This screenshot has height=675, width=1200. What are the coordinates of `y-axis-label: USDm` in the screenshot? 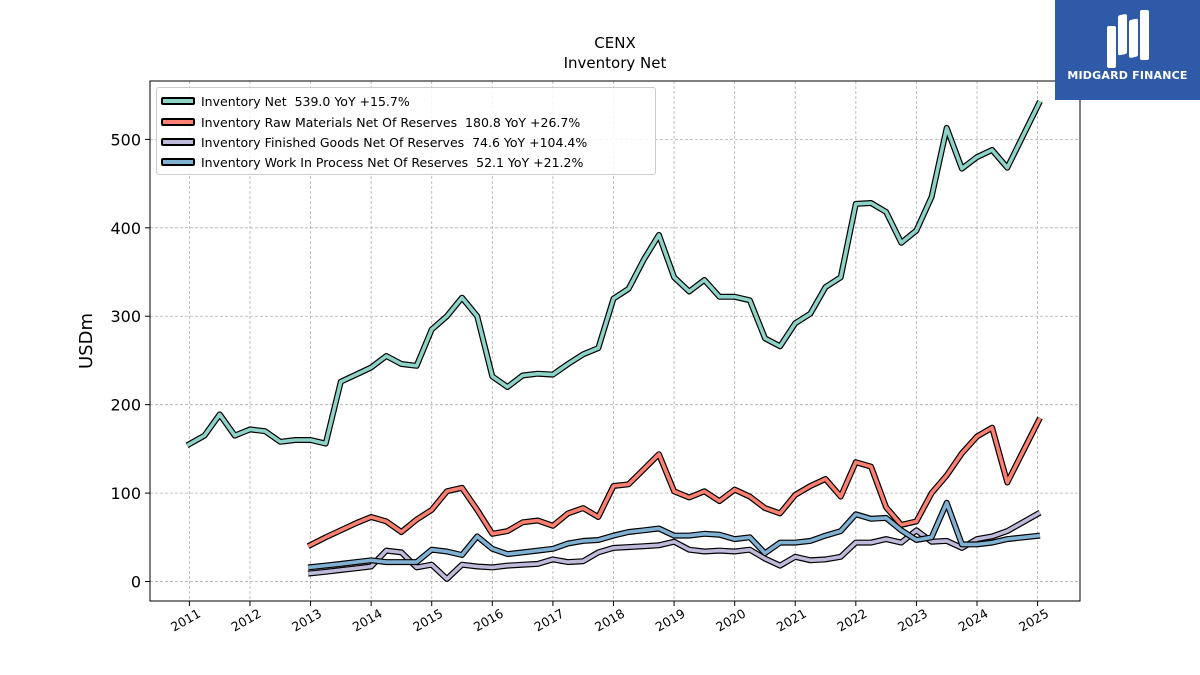 It's located at (86, 341).